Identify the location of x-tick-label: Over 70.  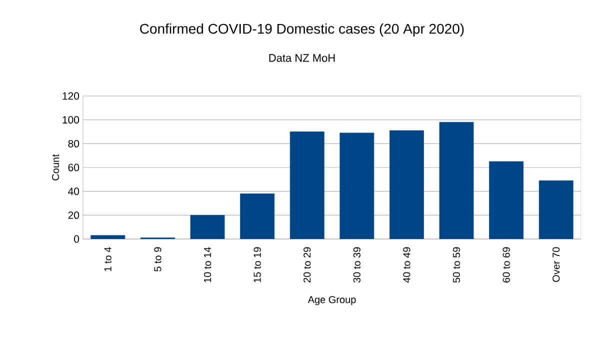
(556, 264).